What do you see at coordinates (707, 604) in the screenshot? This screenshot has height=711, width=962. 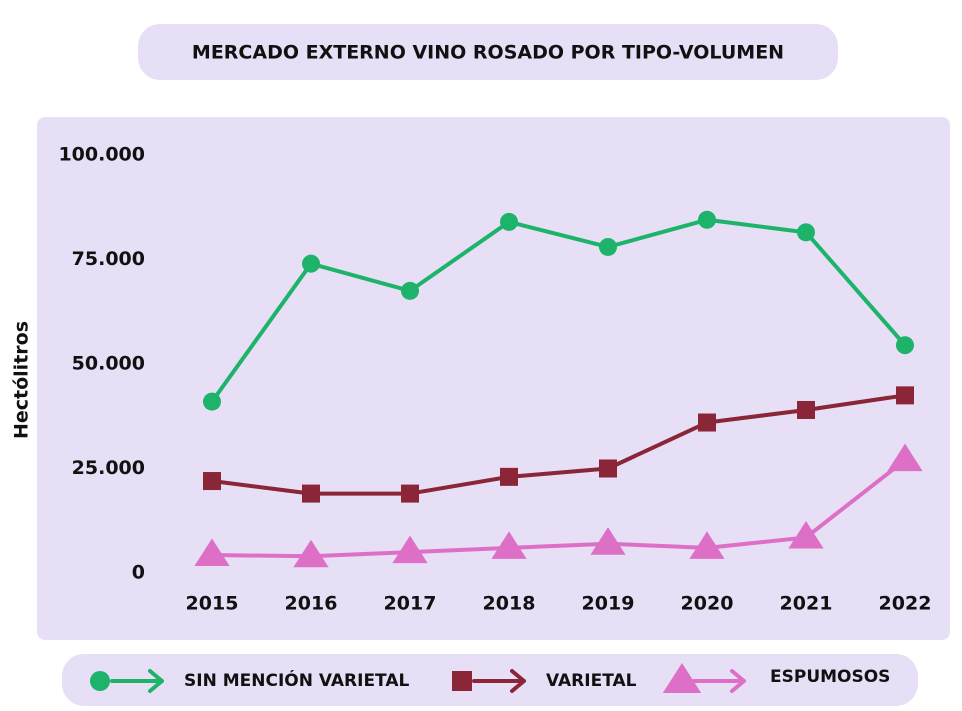 I see `x-tick-label: 2020` at bounding box center [707, 604].